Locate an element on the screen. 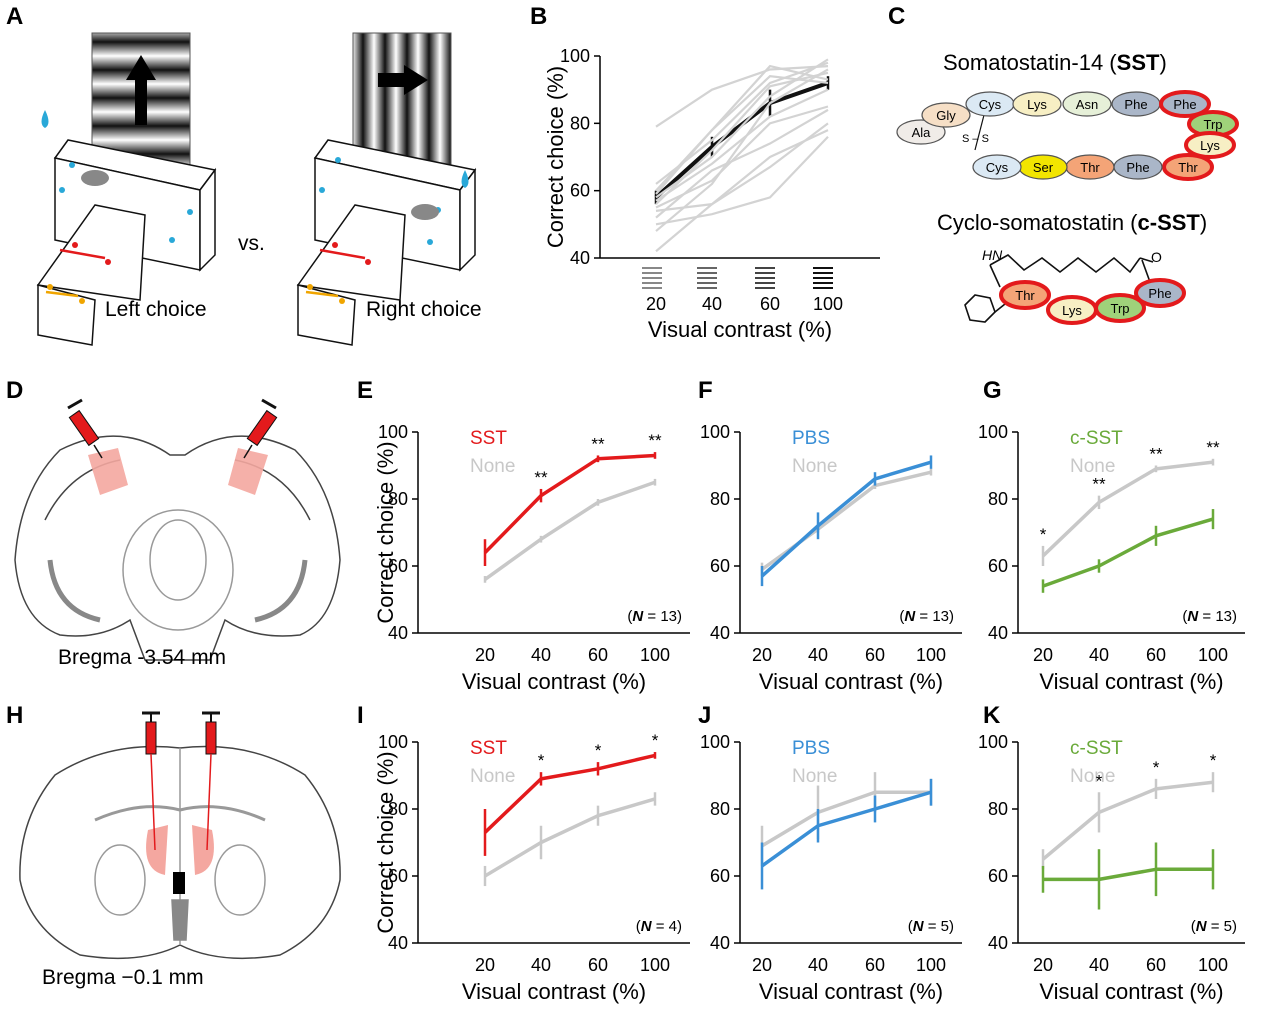 The height and width of the screenshot is (1013, 1269). water-drop-icon is located at coordinates (45, 119).